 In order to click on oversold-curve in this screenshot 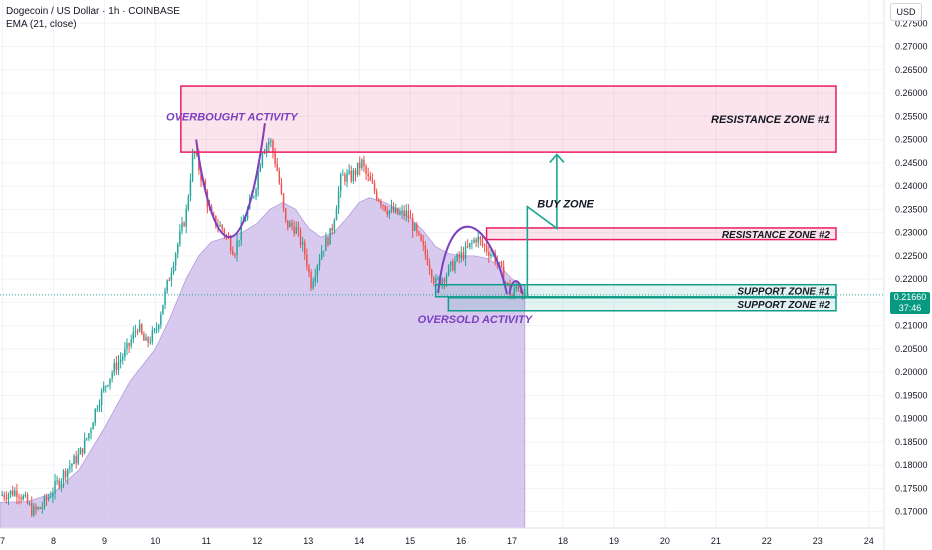, I will do `click(472, 260)`.